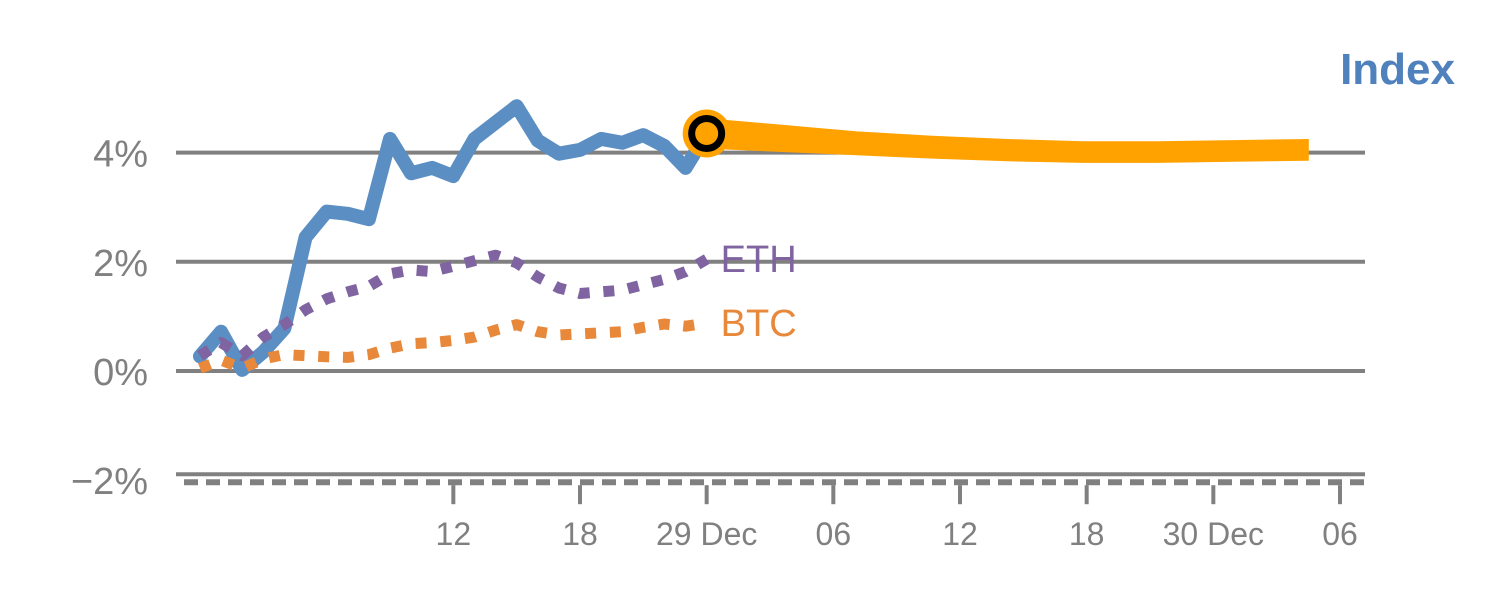 This screenshot has height=600, width=1500. Describe the element at coordinates (897, 534) in the screenshot. I see `x-axis-tick-labels: 12 18 29 Dec 06 12 18 30 Dec 06` at that location.